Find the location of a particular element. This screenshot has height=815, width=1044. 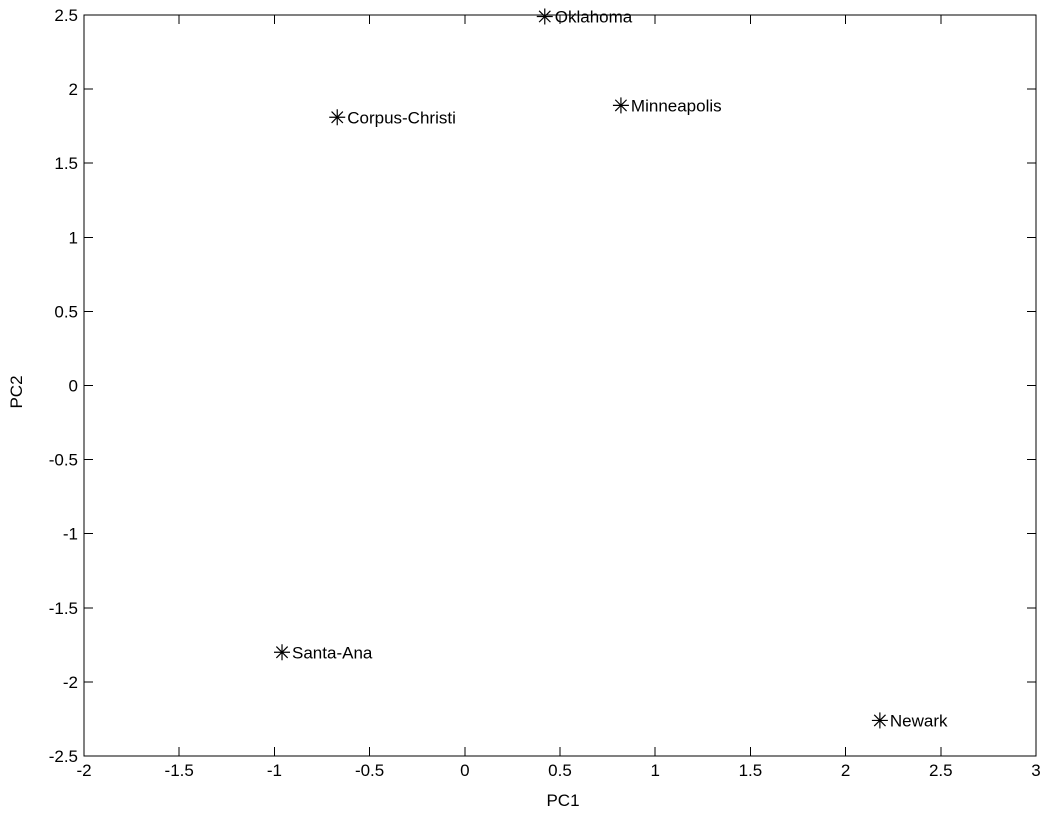

x-tick-label: 0 is located at coordinates (464, 770).